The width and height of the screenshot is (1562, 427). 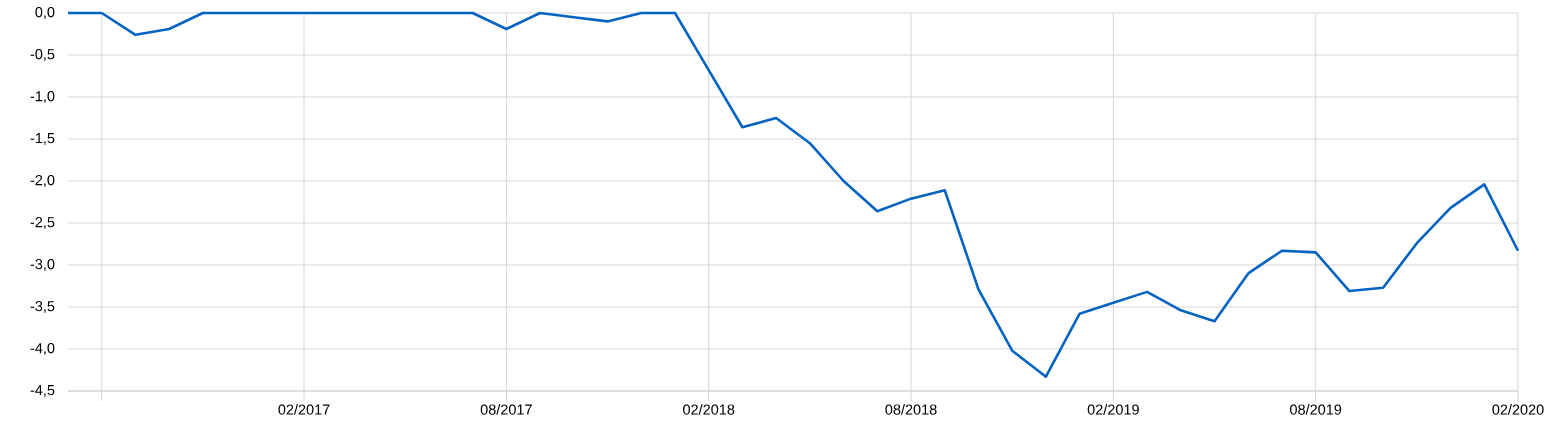 I want to click on x-tick-label: 08/2019, so click(x=1316, y=409).